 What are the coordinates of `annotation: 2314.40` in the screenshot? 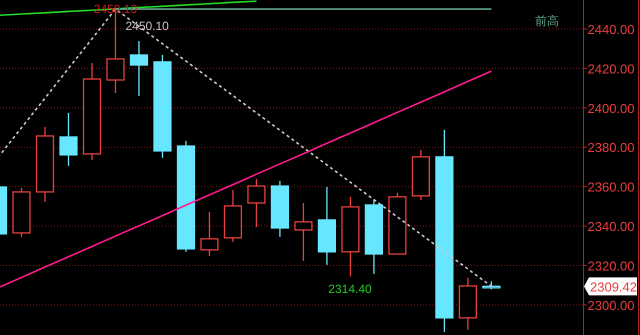 It's located at (350, 289).